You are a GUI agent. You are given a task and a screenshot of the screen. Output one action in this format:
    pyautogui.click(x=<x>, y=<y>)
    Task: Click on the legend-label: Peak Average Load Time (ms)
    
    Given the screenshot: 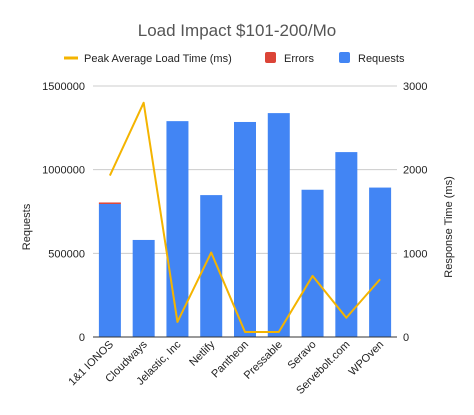 What is the action you would take?
    pyautogui.click(x=158, y=59)
    